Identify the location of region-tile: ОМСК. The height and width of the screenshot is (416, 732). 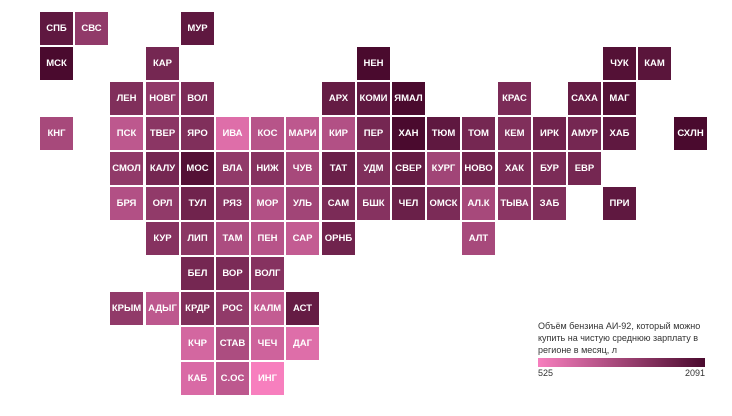
(443, 203).